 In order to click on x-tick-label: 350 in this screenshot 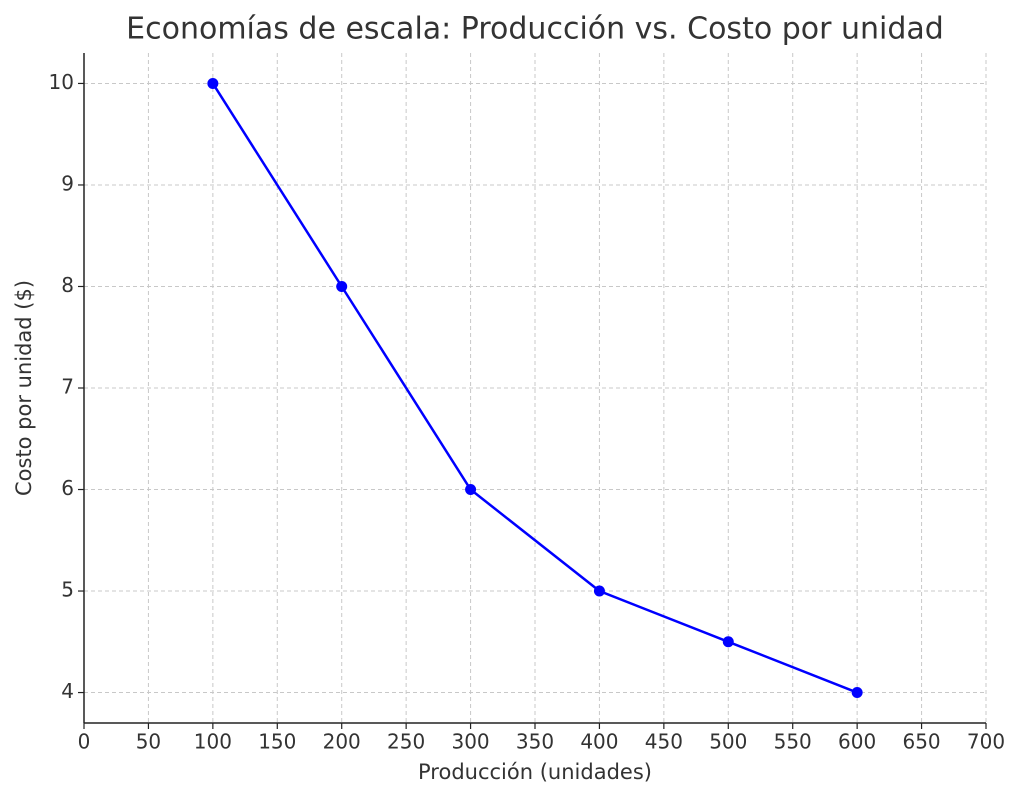, I will do `click(535, 742)`.